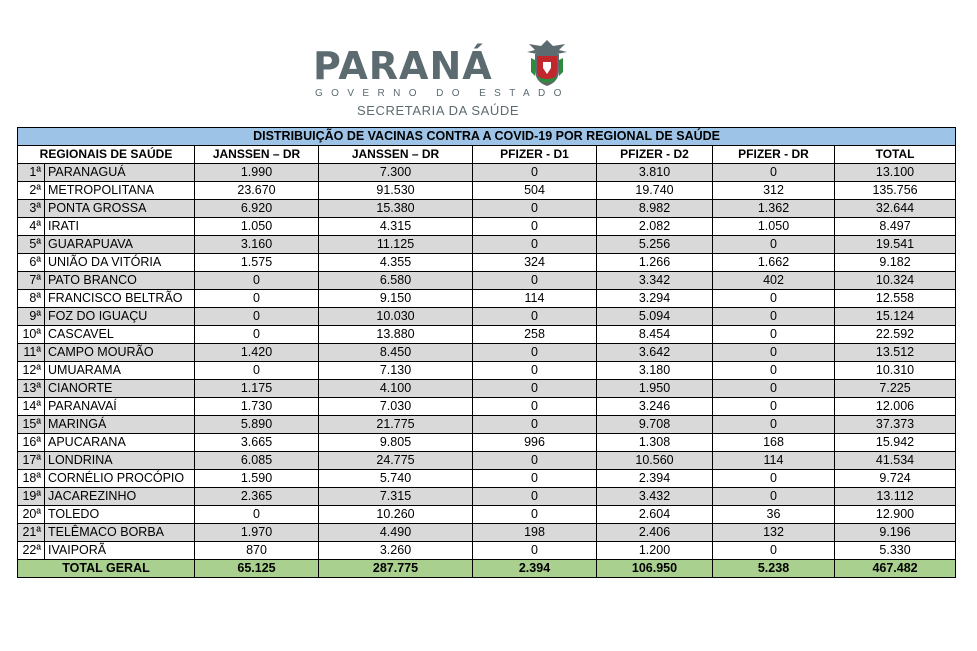  Describe the element at coordinates (654, 532) in the screenshot. I see `table-cell: 2.406` at that location.